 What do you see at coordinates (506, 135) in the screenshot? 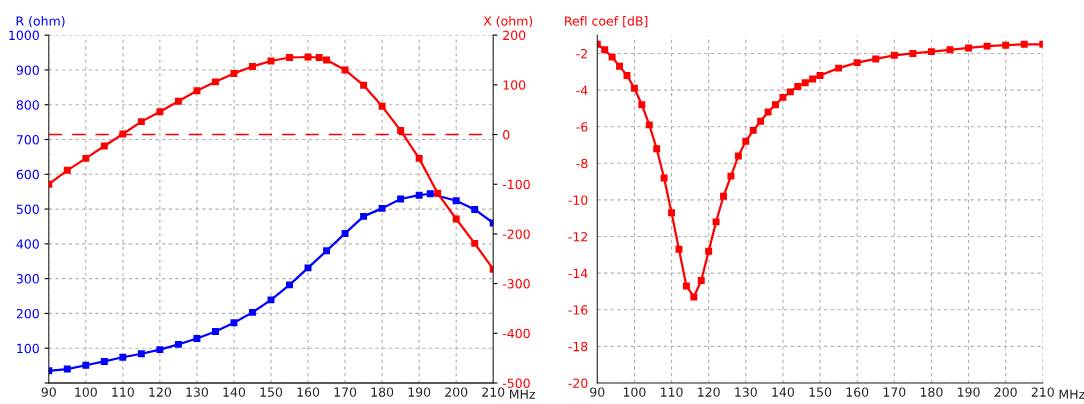
I see `y2-tick-label: 0` at bounding box center [506, 135].